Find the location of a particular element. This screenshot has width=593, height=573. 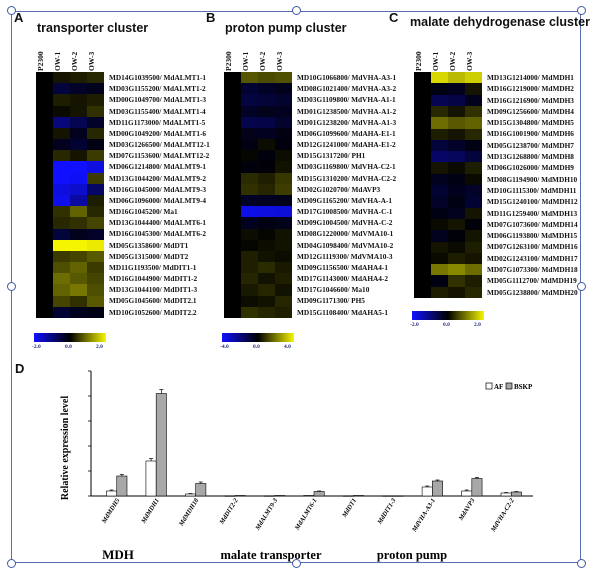

gene-label: MD08G1021400/ MdVHA-A3-2 is located at coordinates (347, 89).